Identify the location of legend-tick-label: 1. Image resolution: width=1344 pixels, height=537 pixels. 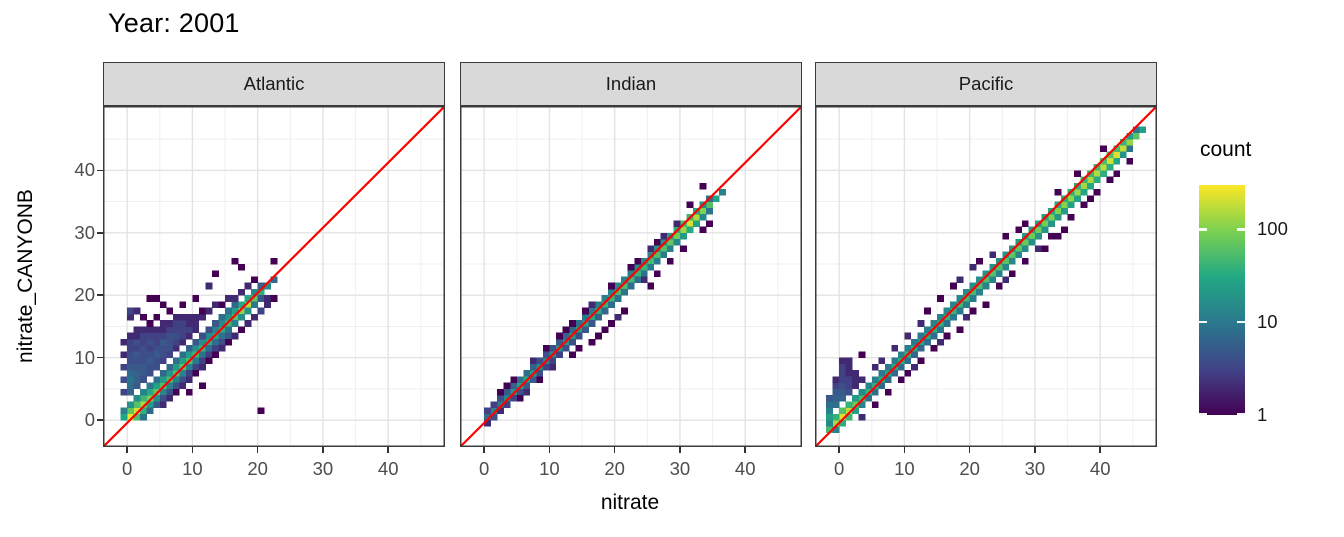
(1262, 414).